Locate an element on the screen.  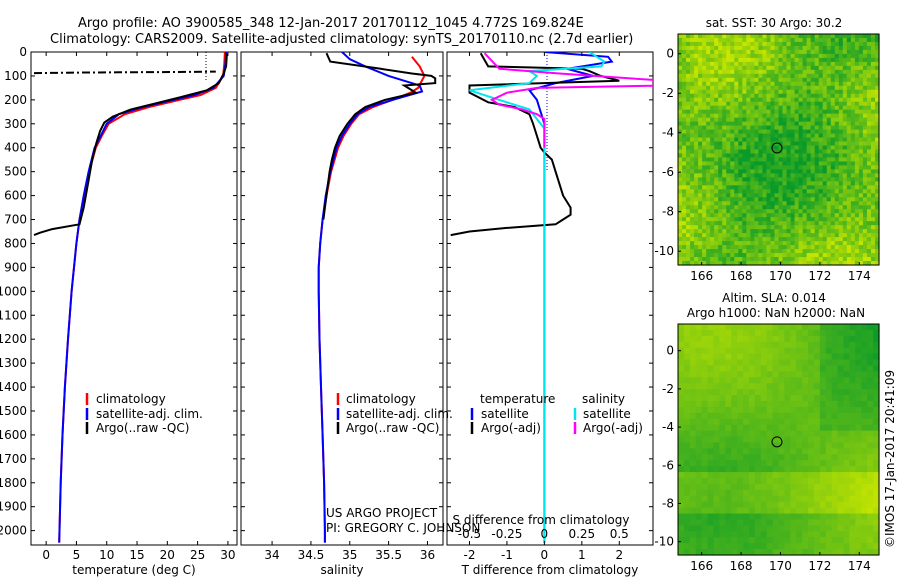
depth-tick-label: 700 is located at coordinates (15, 220).